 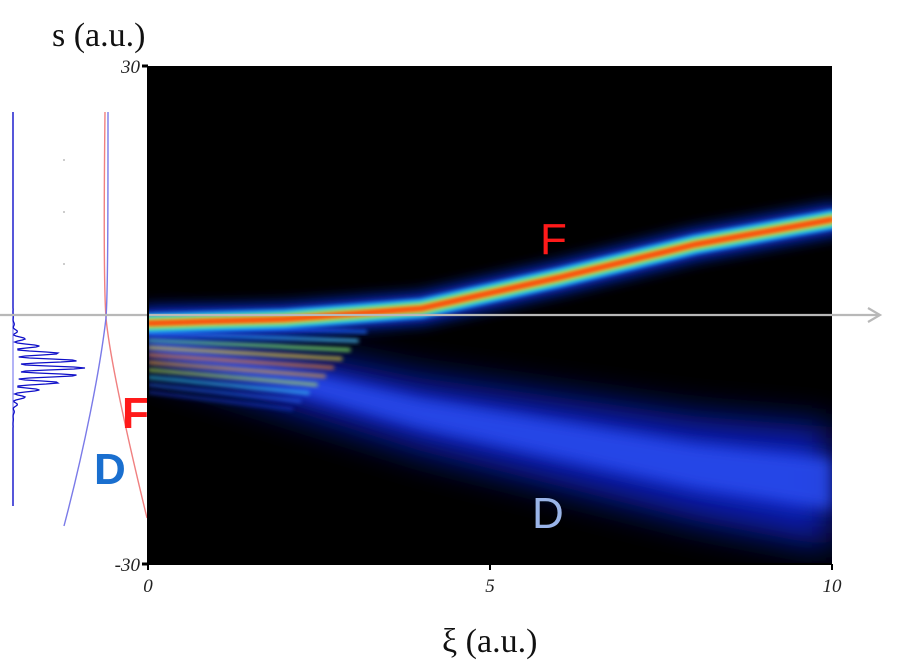 What do you see at coordinates (875, 315) in the screenshot?
I see `reference-arrow-head` at bounding box center [875, 315].